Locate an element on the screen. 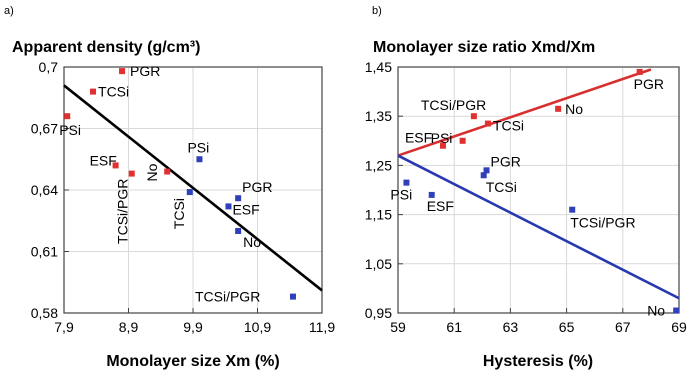 Image resolution: width=689 pixels, height=375 pixels. y-tick-label: 0,58 is located at coordinates (44, 313).